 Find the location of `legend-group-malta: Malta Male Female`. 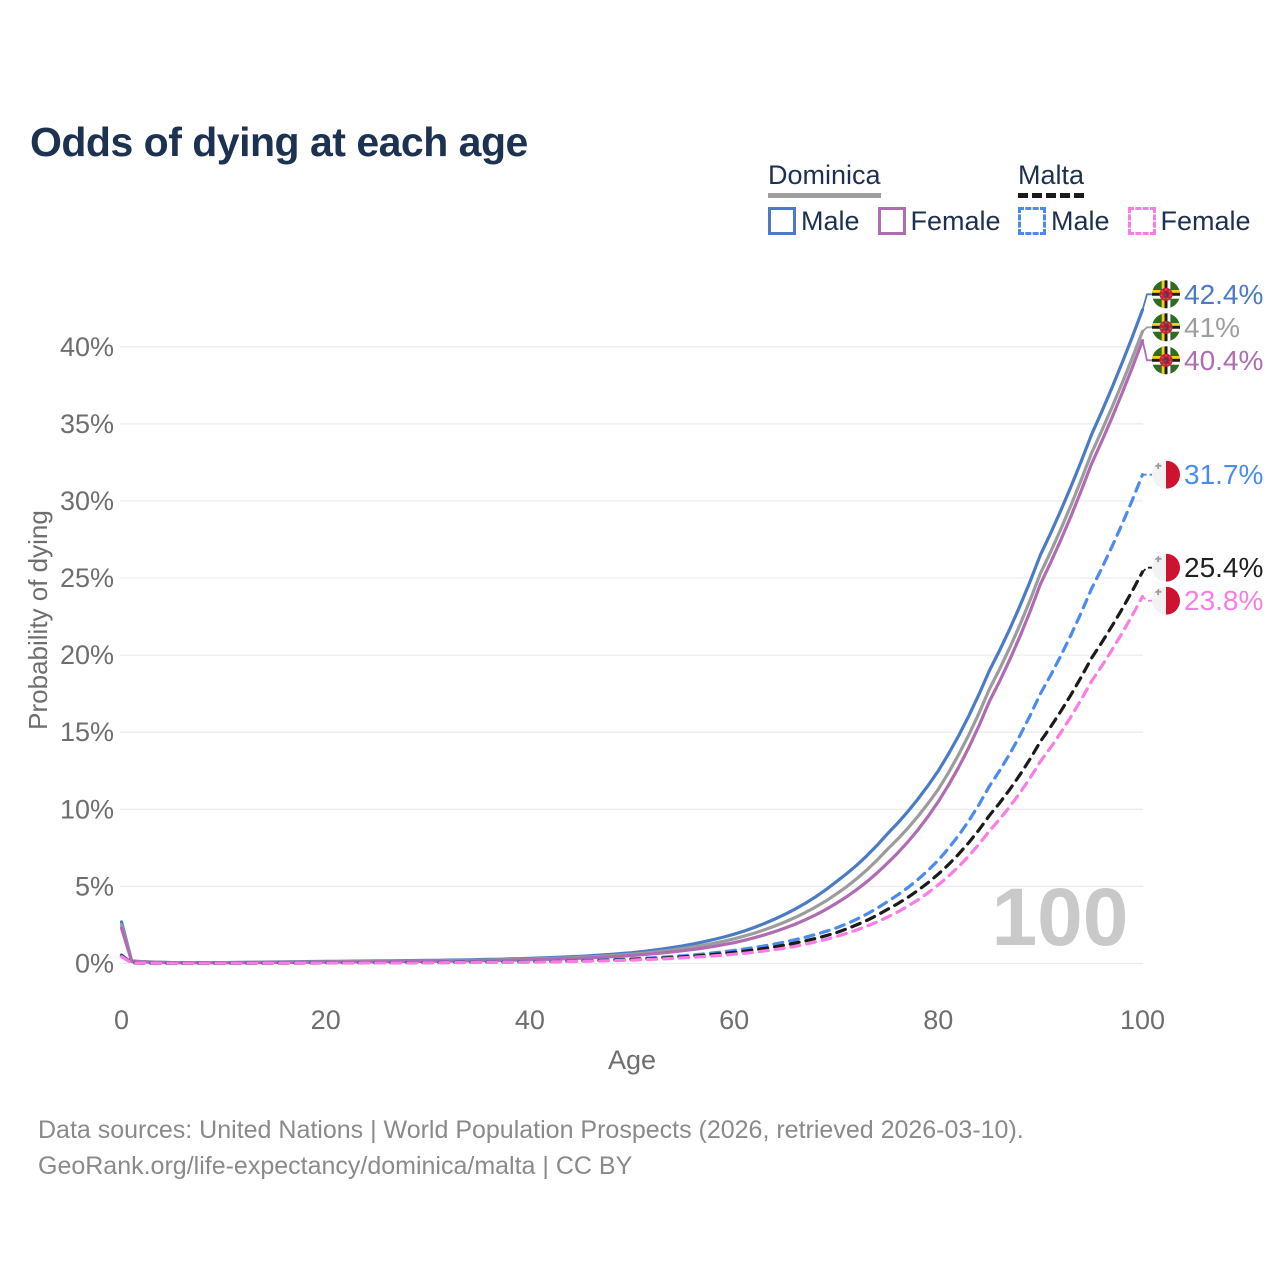

legend-group-malta: Malta Male Female is located at coordinates (1134, 197).